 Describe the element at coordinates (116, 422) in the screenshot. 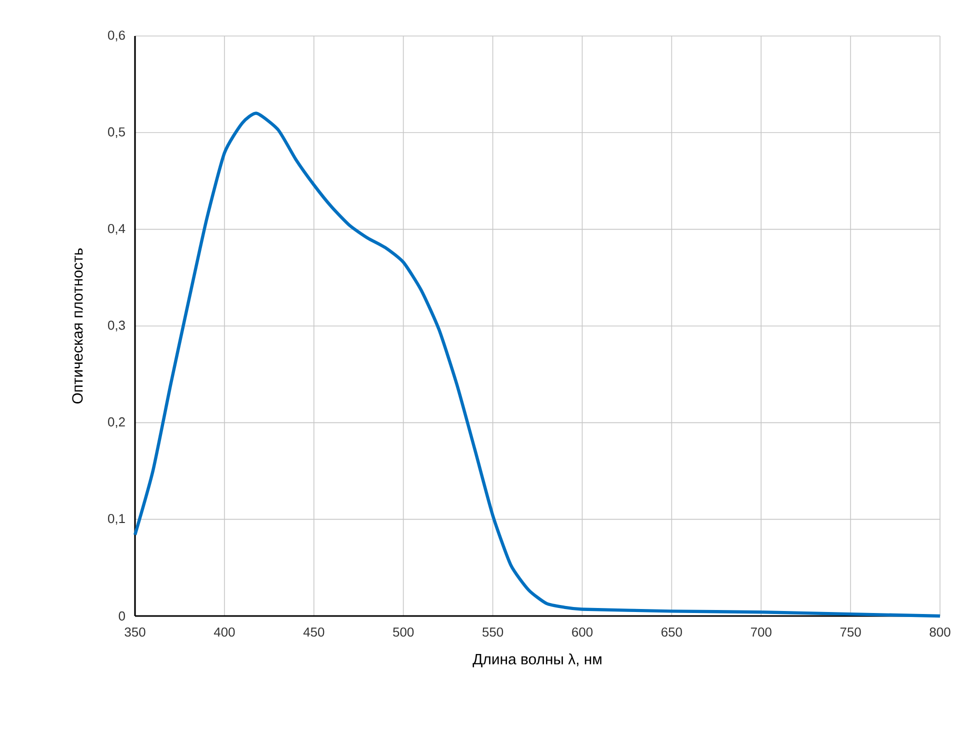

I see `y-tick-label: 0,2` at that location.